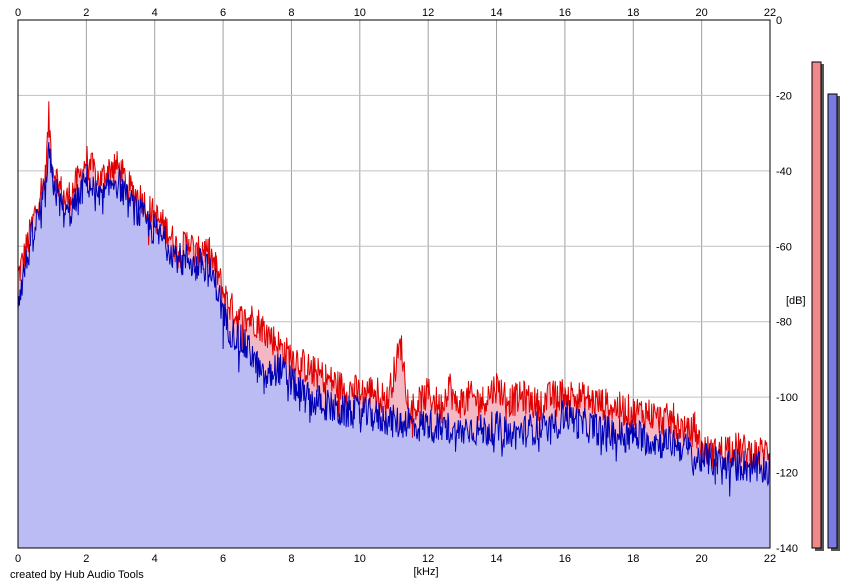  What do you see at coordinates (428, 559) in the screenshot?
I see `x-tick-label-bottom: 12` at bounding box center [428, 559].